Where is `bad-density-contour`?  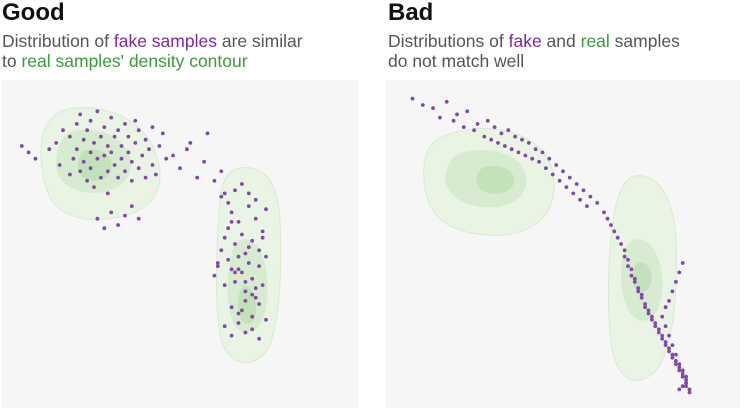 bad-density-contour is located at coordinates (495, 179).